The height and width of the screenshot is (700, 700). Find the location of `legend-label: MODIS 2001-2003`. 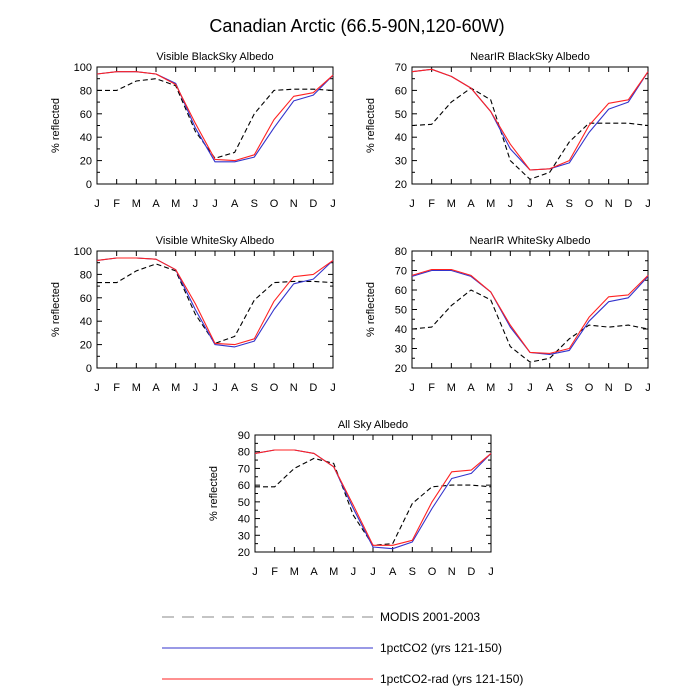

legend-label: MODIS 2001-2003 is located at coordinates (430, 617).